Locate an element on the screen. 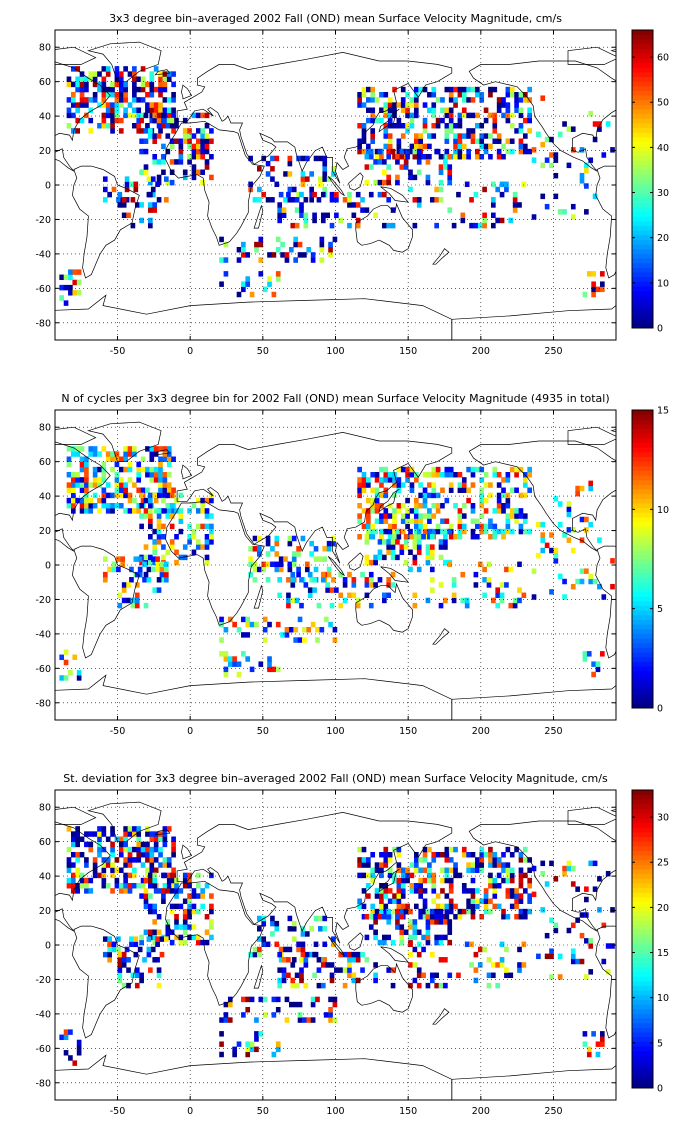 The height and width of the screenshot is (1140, 696). x-tick-label: 50 is located at coordinates (263, 731).